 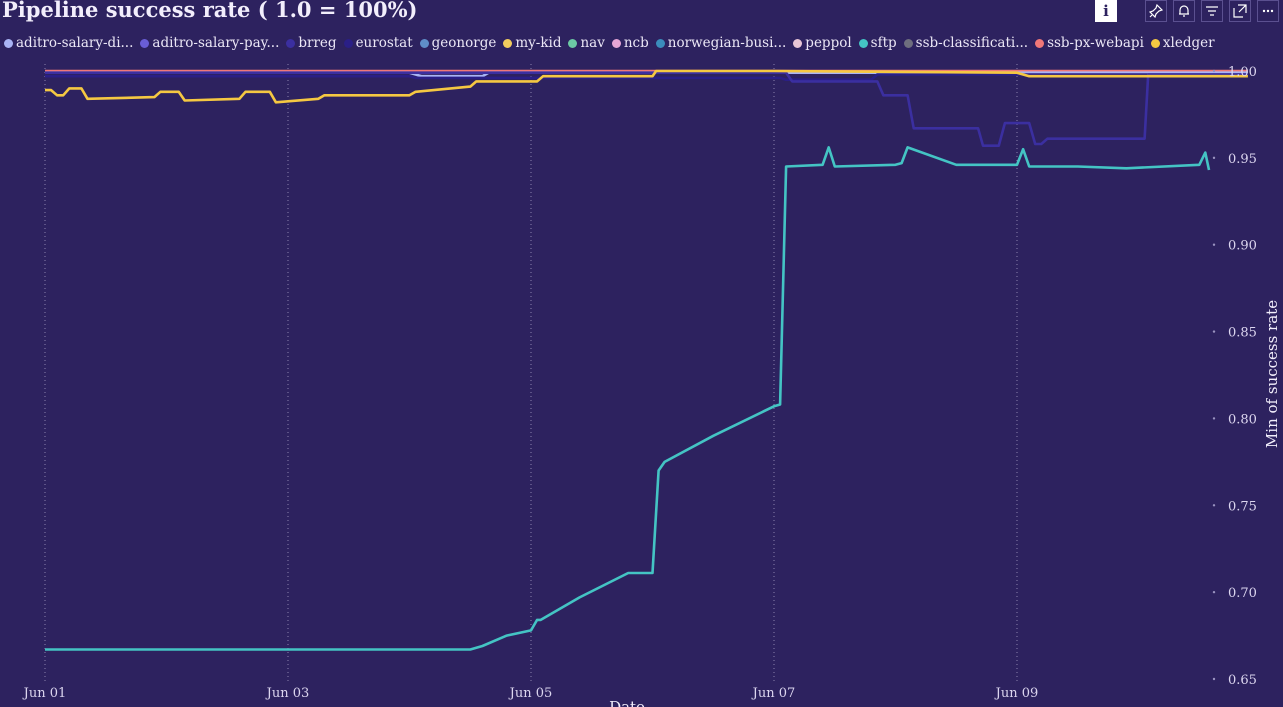 I want to click on chart-title: Pipeline success rate ( 1.0 = 100%), so click(x=210, y=11).